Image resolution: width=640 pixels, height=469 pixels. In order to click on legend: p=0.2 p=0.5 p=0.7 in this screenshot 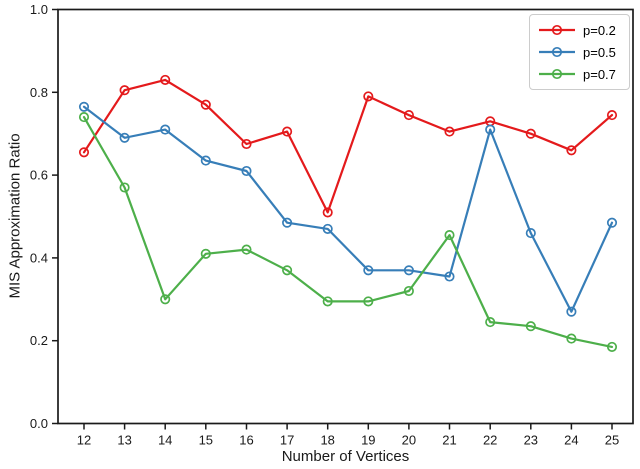, I will do `click(579, 52)`.